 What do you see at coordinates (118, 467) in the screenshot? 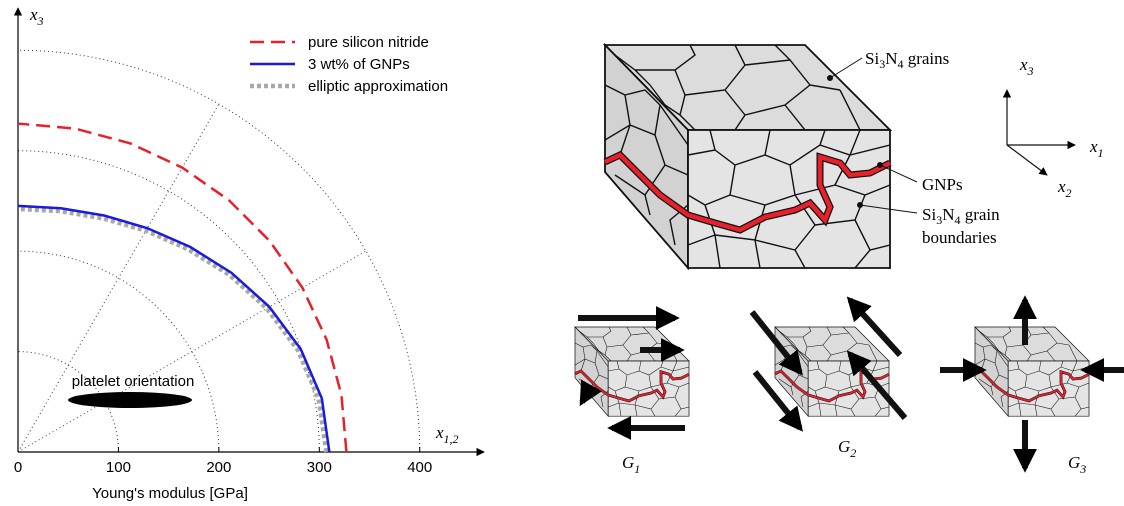
I see `x-tick-label: 100` at bounding box center [118, 467].